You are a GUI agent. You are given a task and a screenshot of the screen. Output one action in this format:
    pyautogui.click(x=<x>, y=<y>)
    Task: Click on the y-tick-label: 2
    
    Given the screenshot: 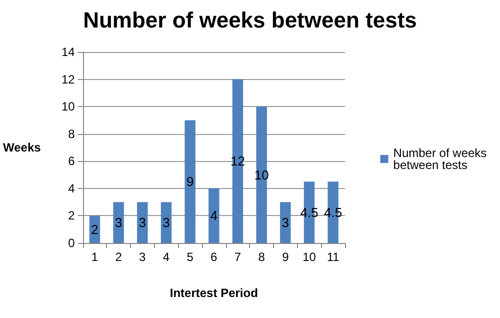 What is the action you would take?
    pyautogui.click(x=72, y=215)
    